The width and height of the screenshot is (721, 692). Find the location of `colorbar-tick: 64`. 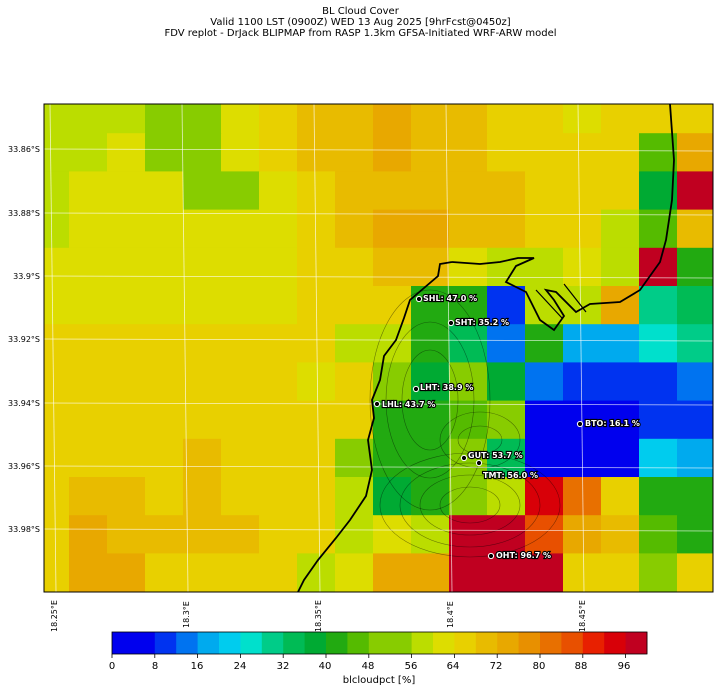

colorbar-tick: 64 is located at coordinates (453, 666).